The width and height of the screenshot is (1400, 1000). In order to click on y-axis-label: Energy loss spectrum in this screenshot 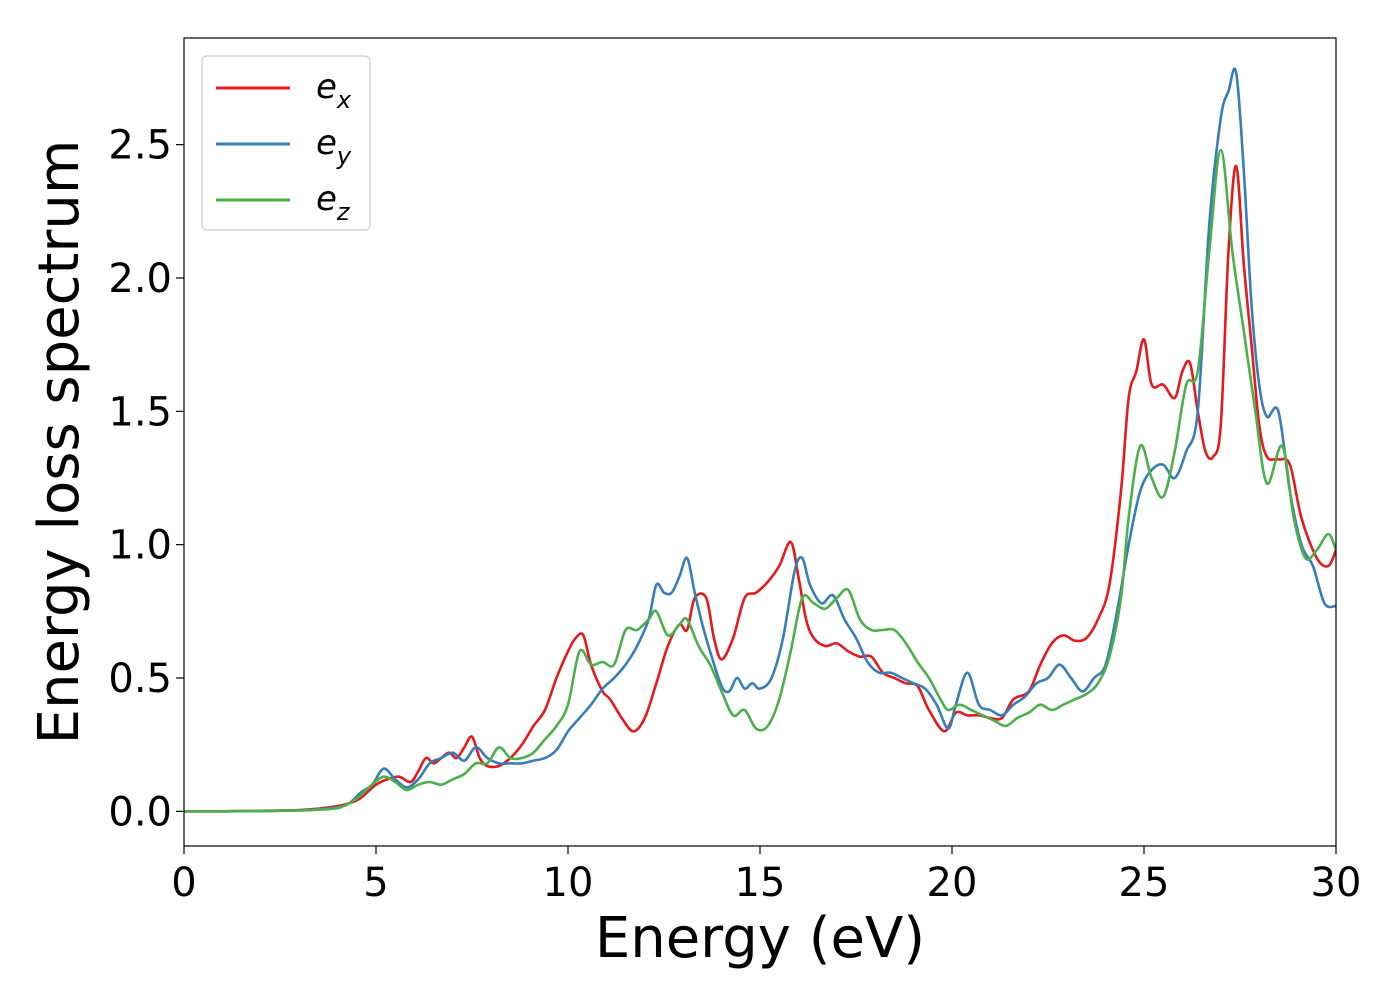, I will do `click(59, 442)`.